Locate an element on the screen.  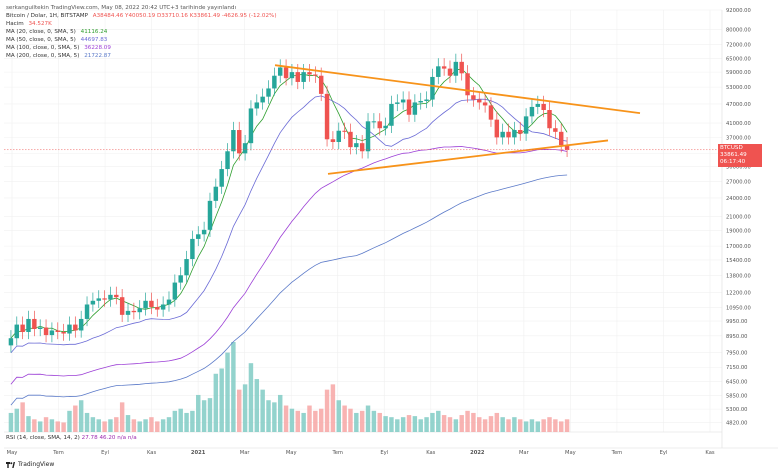
rsi-values: 27.78 46.20 n/a n/a is located at coordinates (109, 438).